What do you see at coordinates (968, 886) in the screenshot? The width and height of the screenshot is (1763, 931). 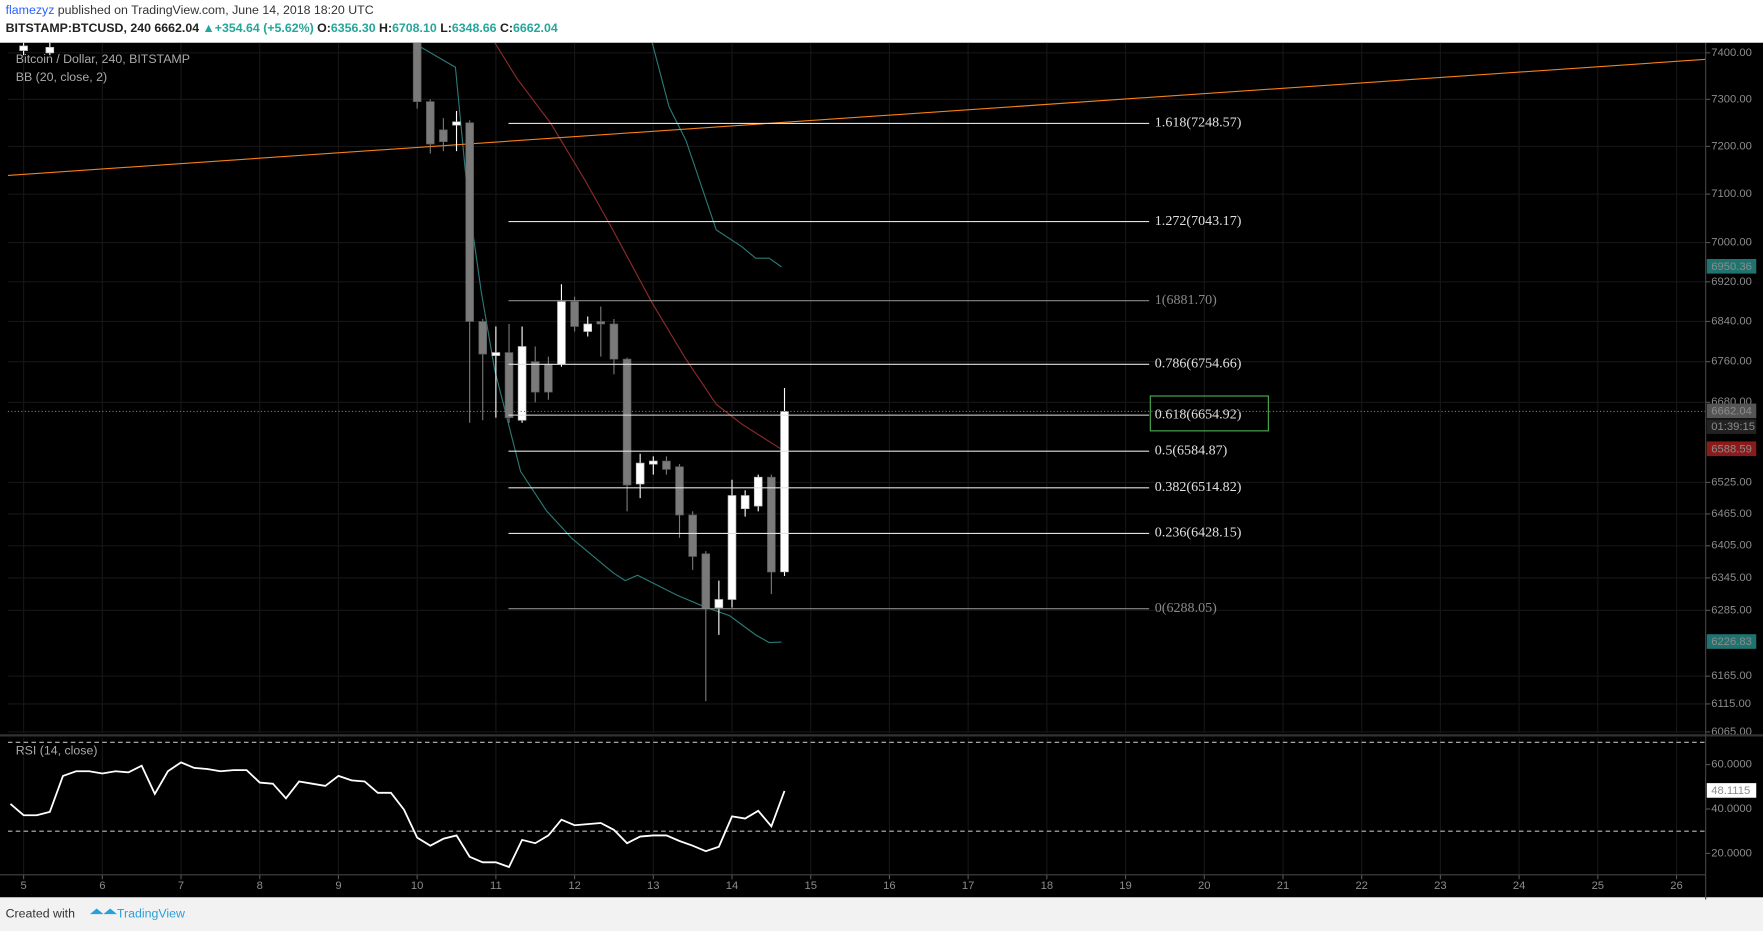 I see `x-tick-label: 17` at bounding box center [968, 886].